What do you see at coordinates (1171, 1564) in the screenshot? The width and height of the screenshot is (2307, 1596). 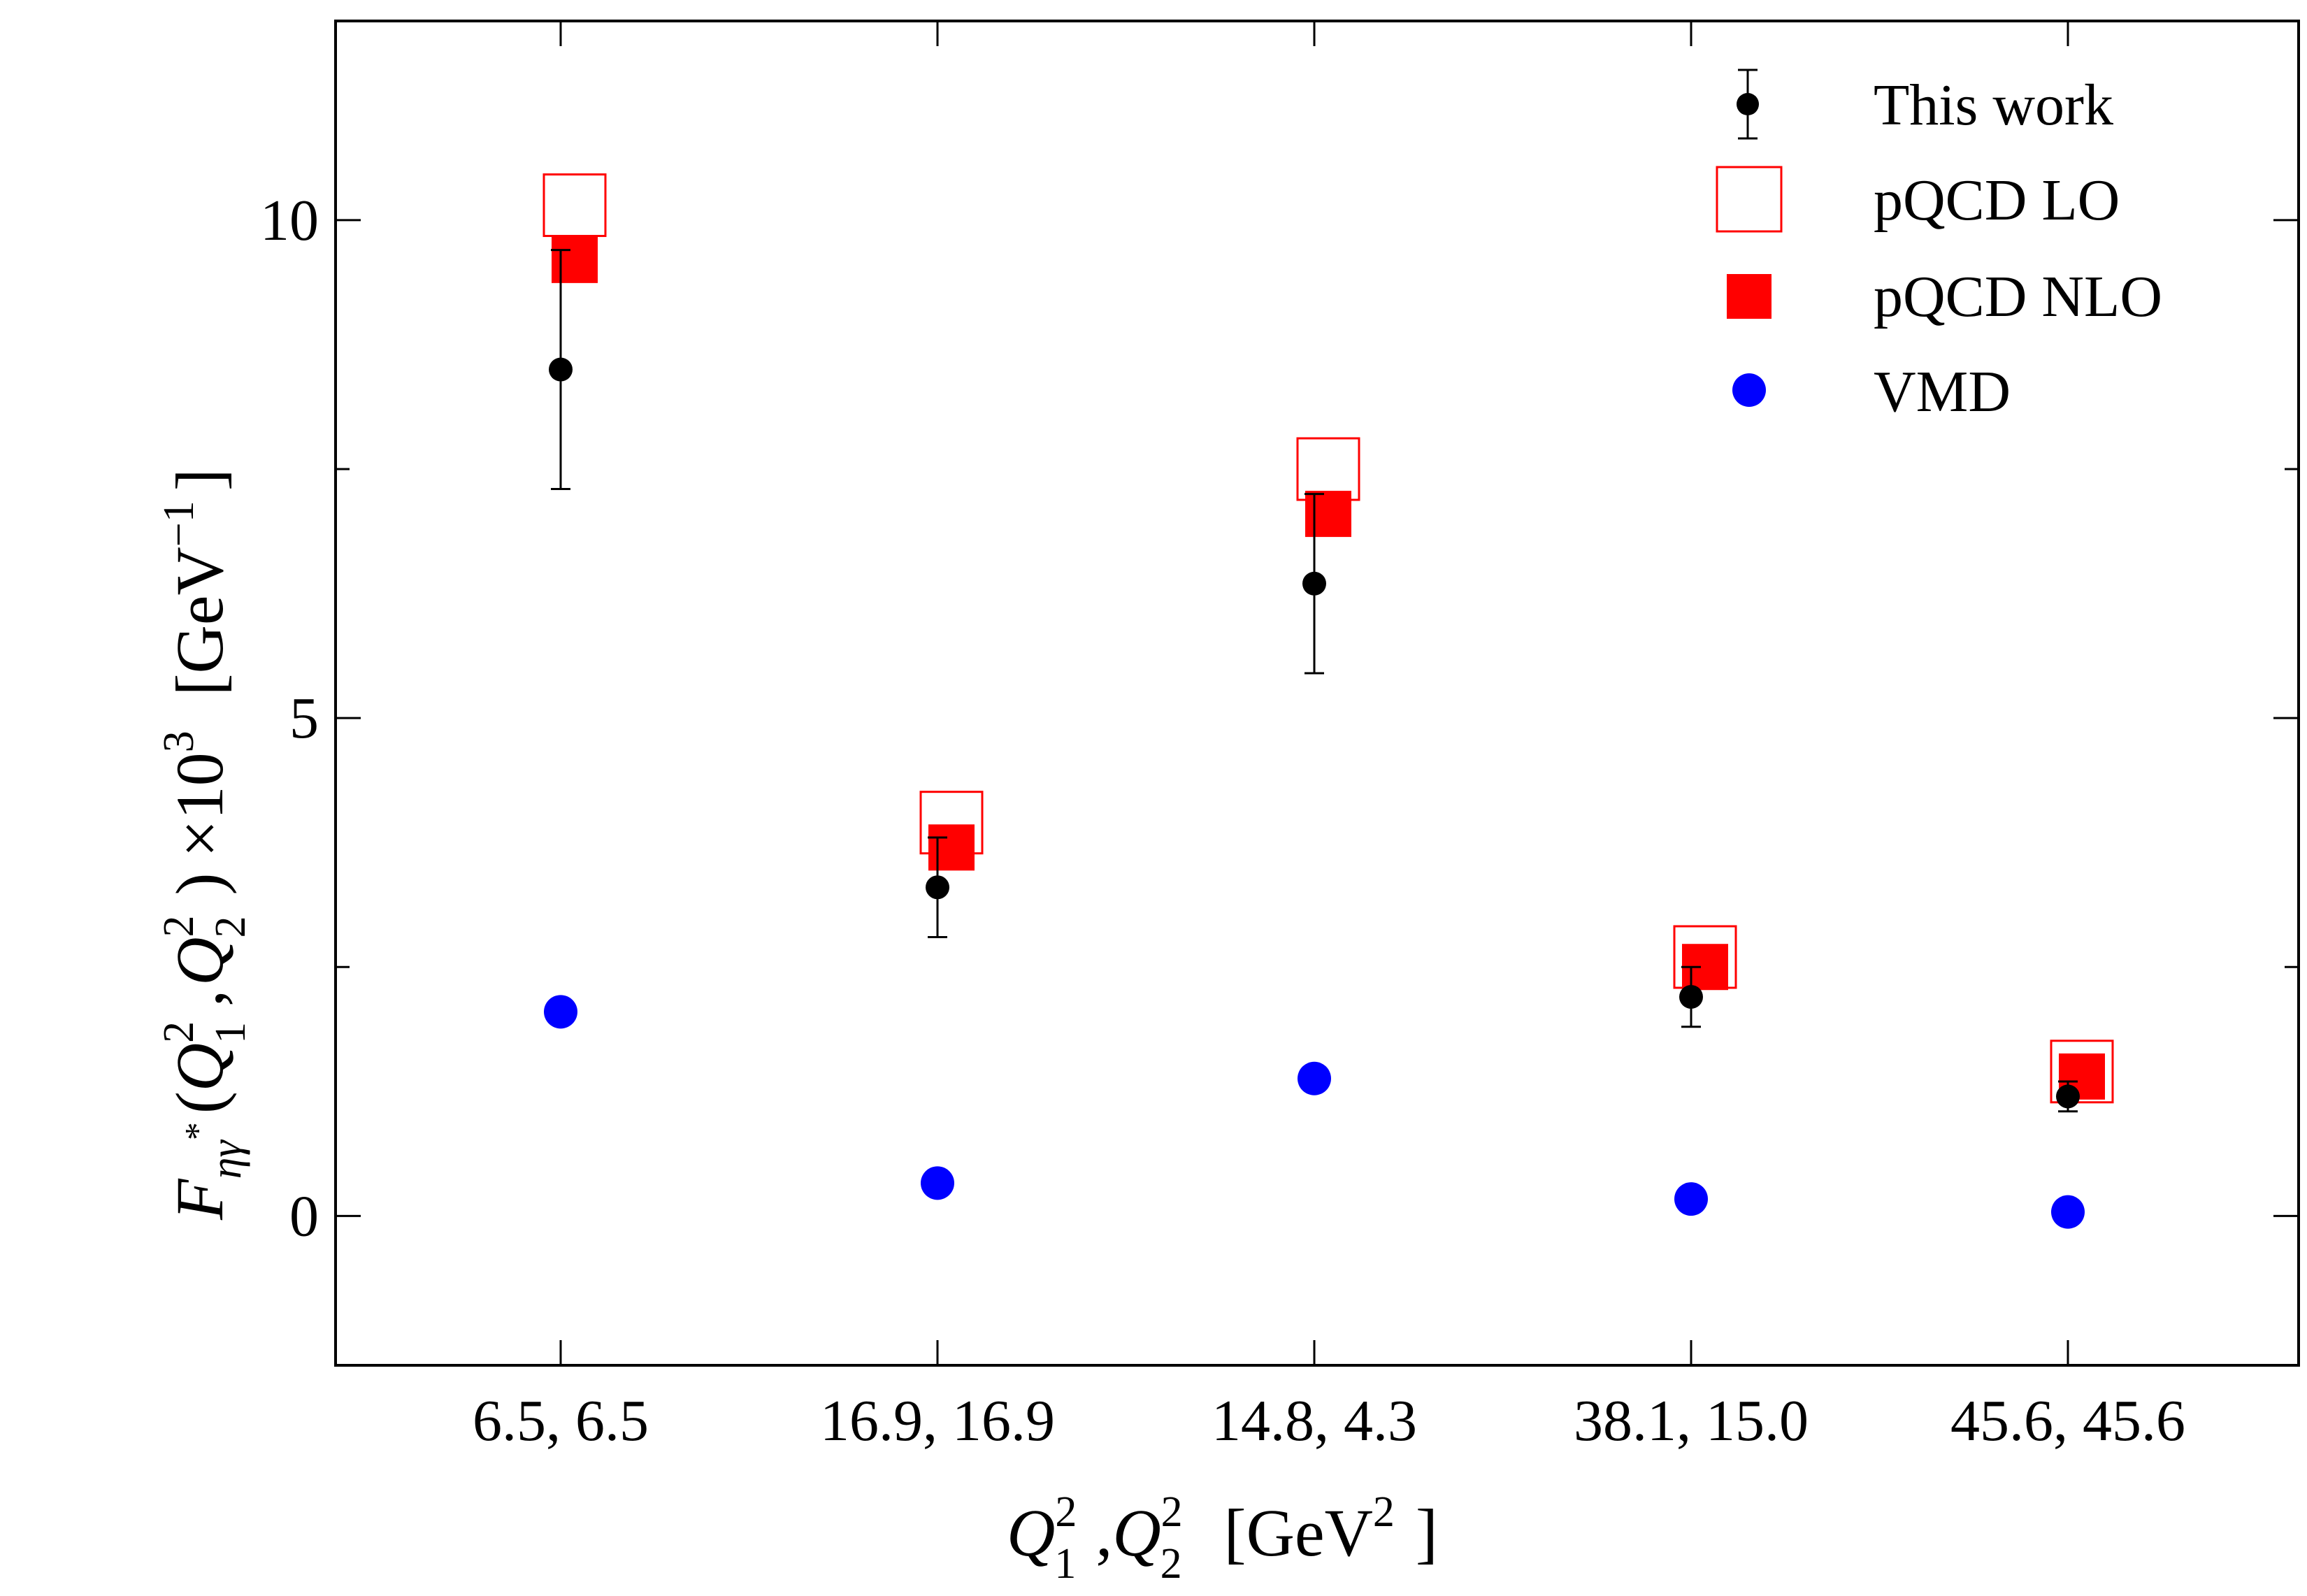 I see `x-title-q2-sub: 2` at bounding box center [1171, 1564].